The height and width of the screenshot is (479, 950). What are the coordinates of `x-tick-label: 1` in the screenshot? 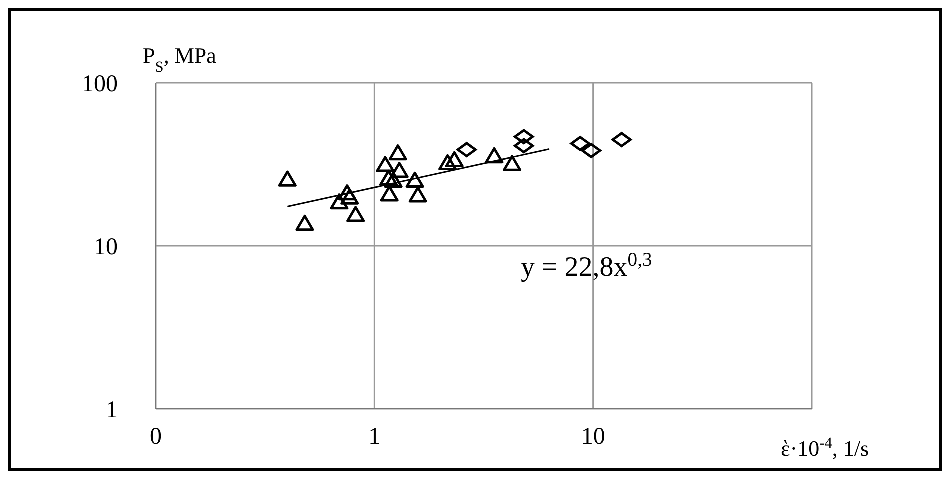 It's located at (374, 437).